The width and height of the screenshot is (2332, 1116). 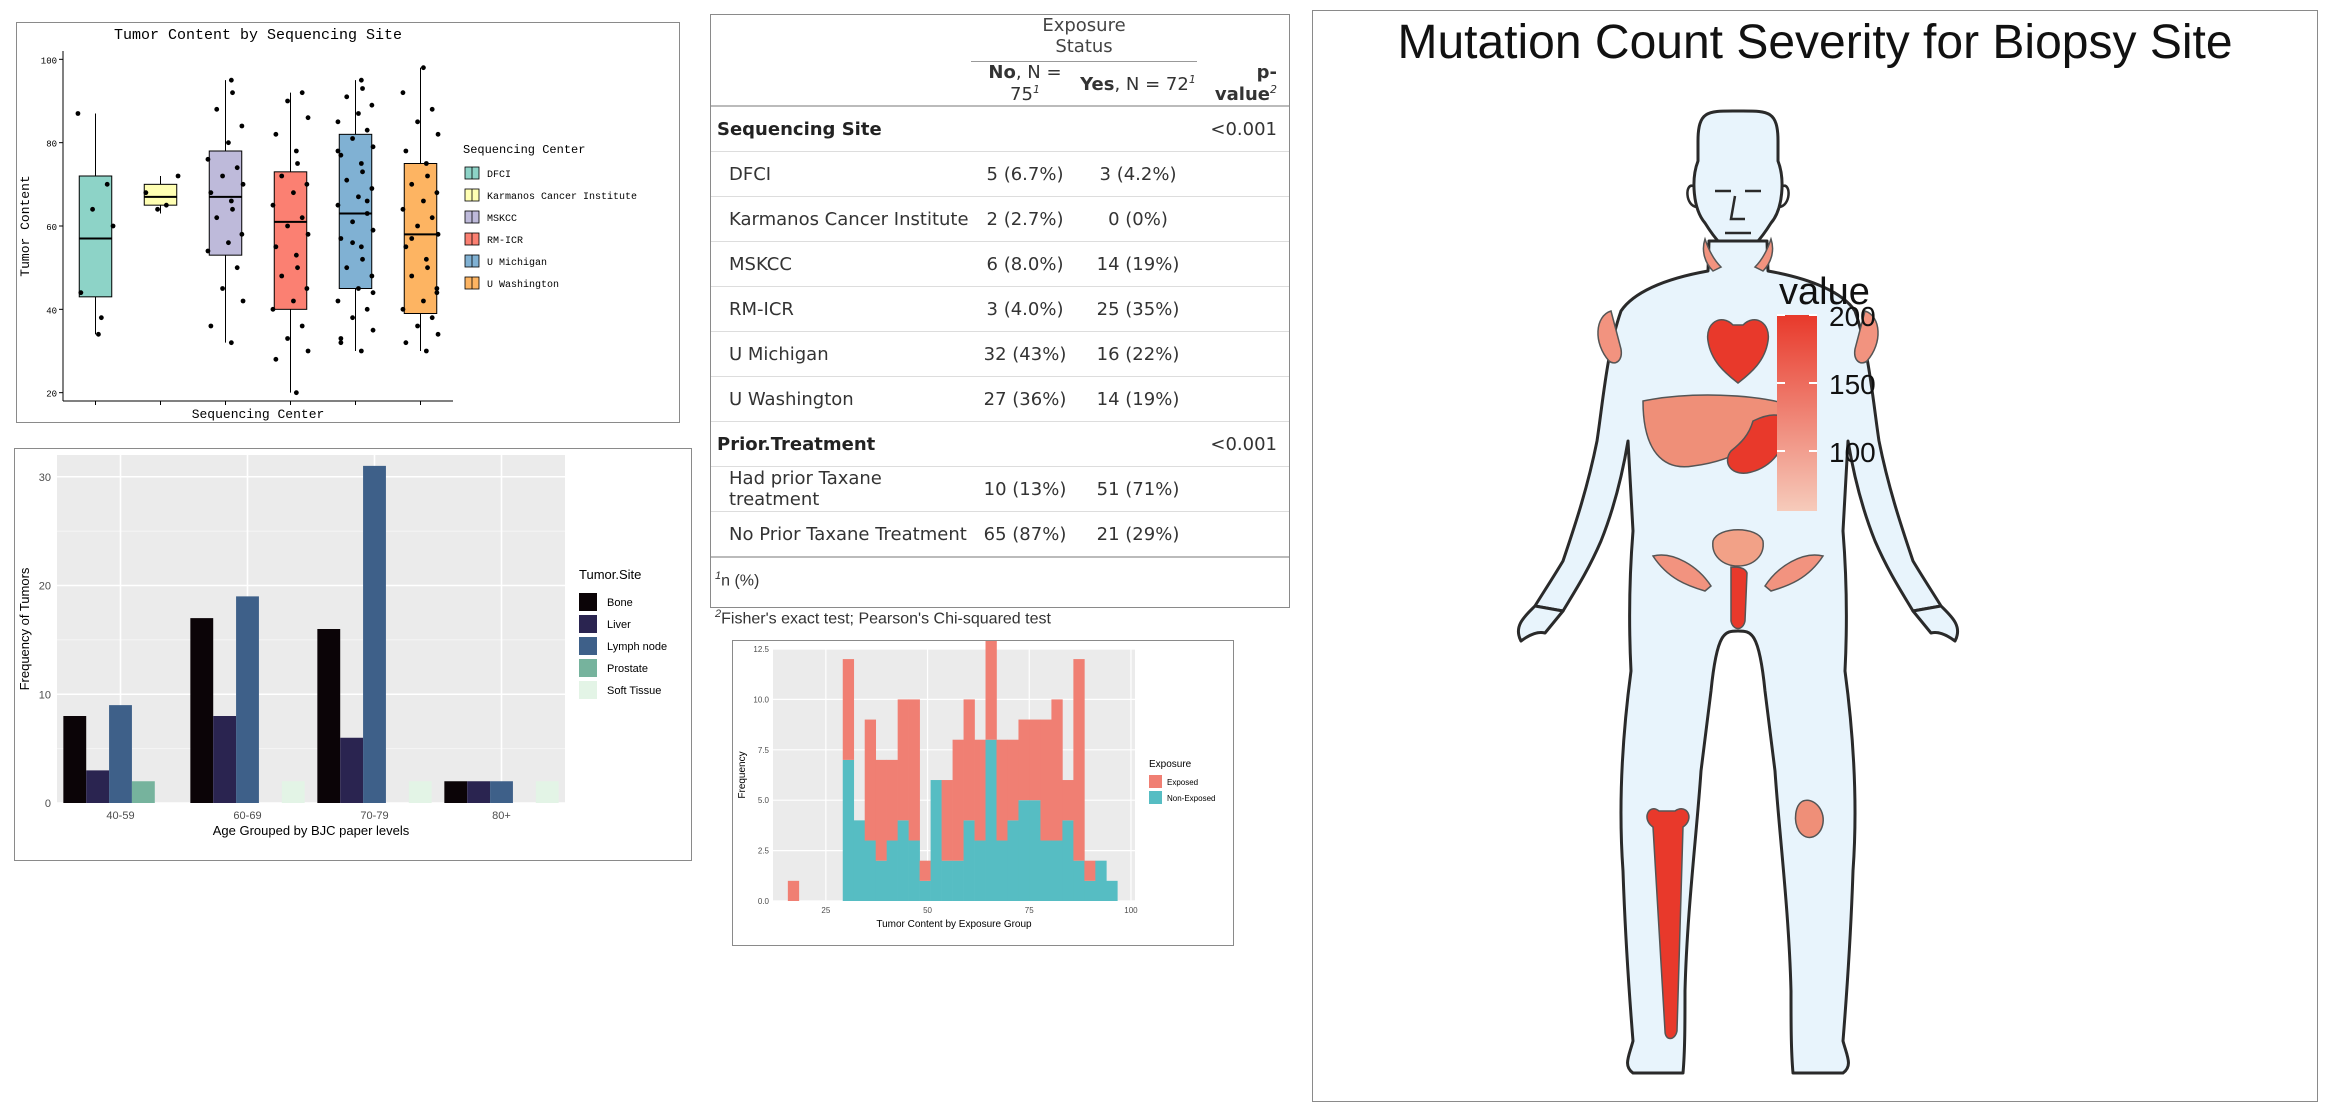 What do you see at coordinates (1138, 84) in the screenshot?
I see `col-header-yes: Yes, N = 721` at bounding box center [1138, 84].